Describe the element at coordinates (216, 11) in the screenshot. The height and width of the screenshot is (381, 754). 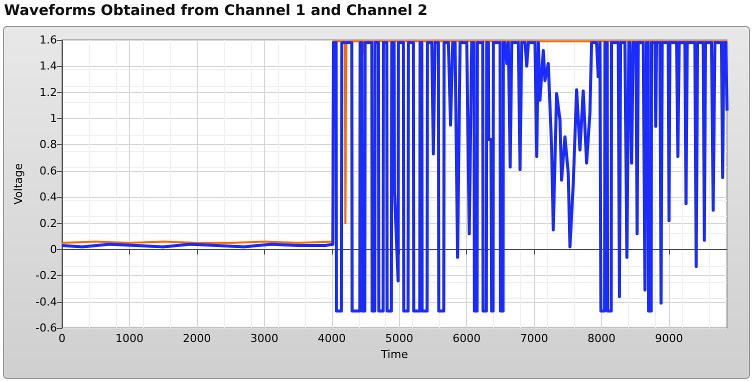
I see `chart-title: Waveforms Obtained from Channel 1 and Channel 2` at that location.